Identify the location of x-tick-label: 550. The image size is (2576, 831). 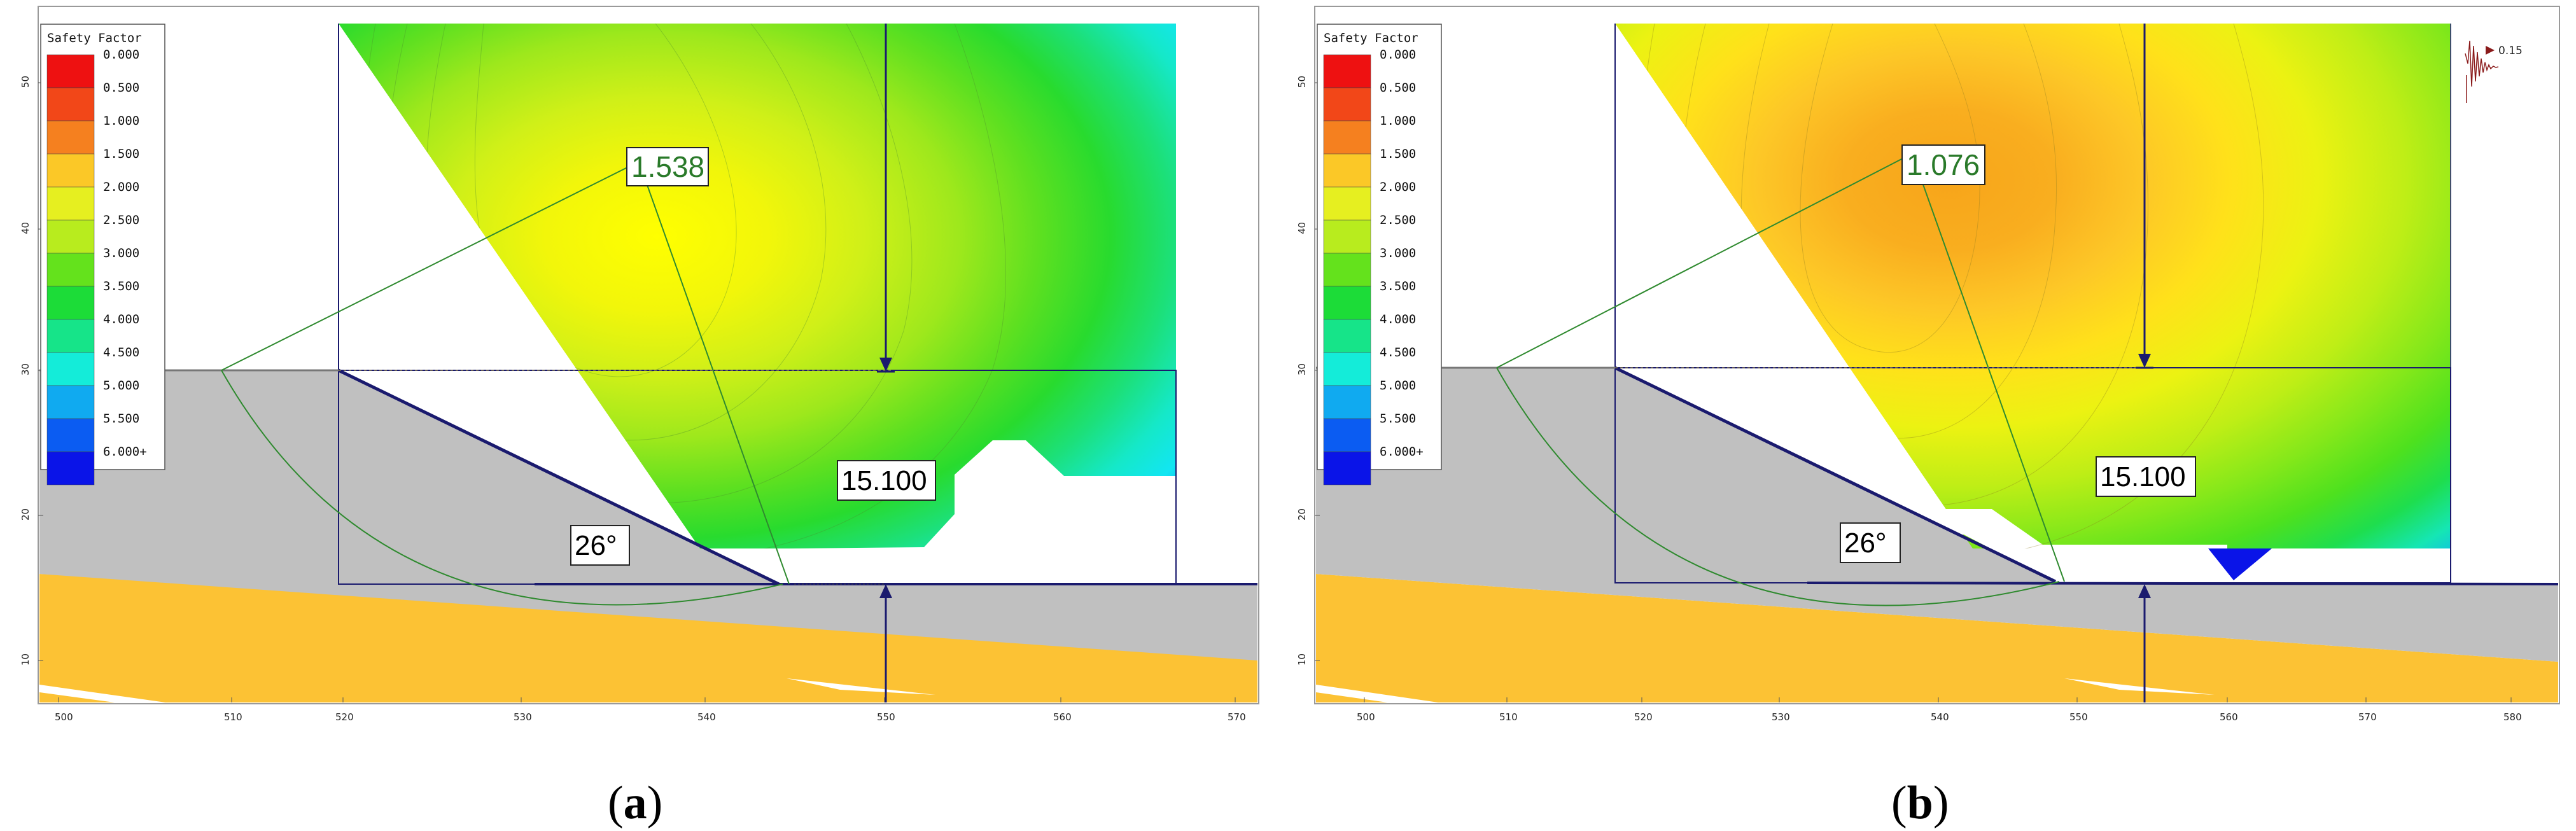
(886, 717).